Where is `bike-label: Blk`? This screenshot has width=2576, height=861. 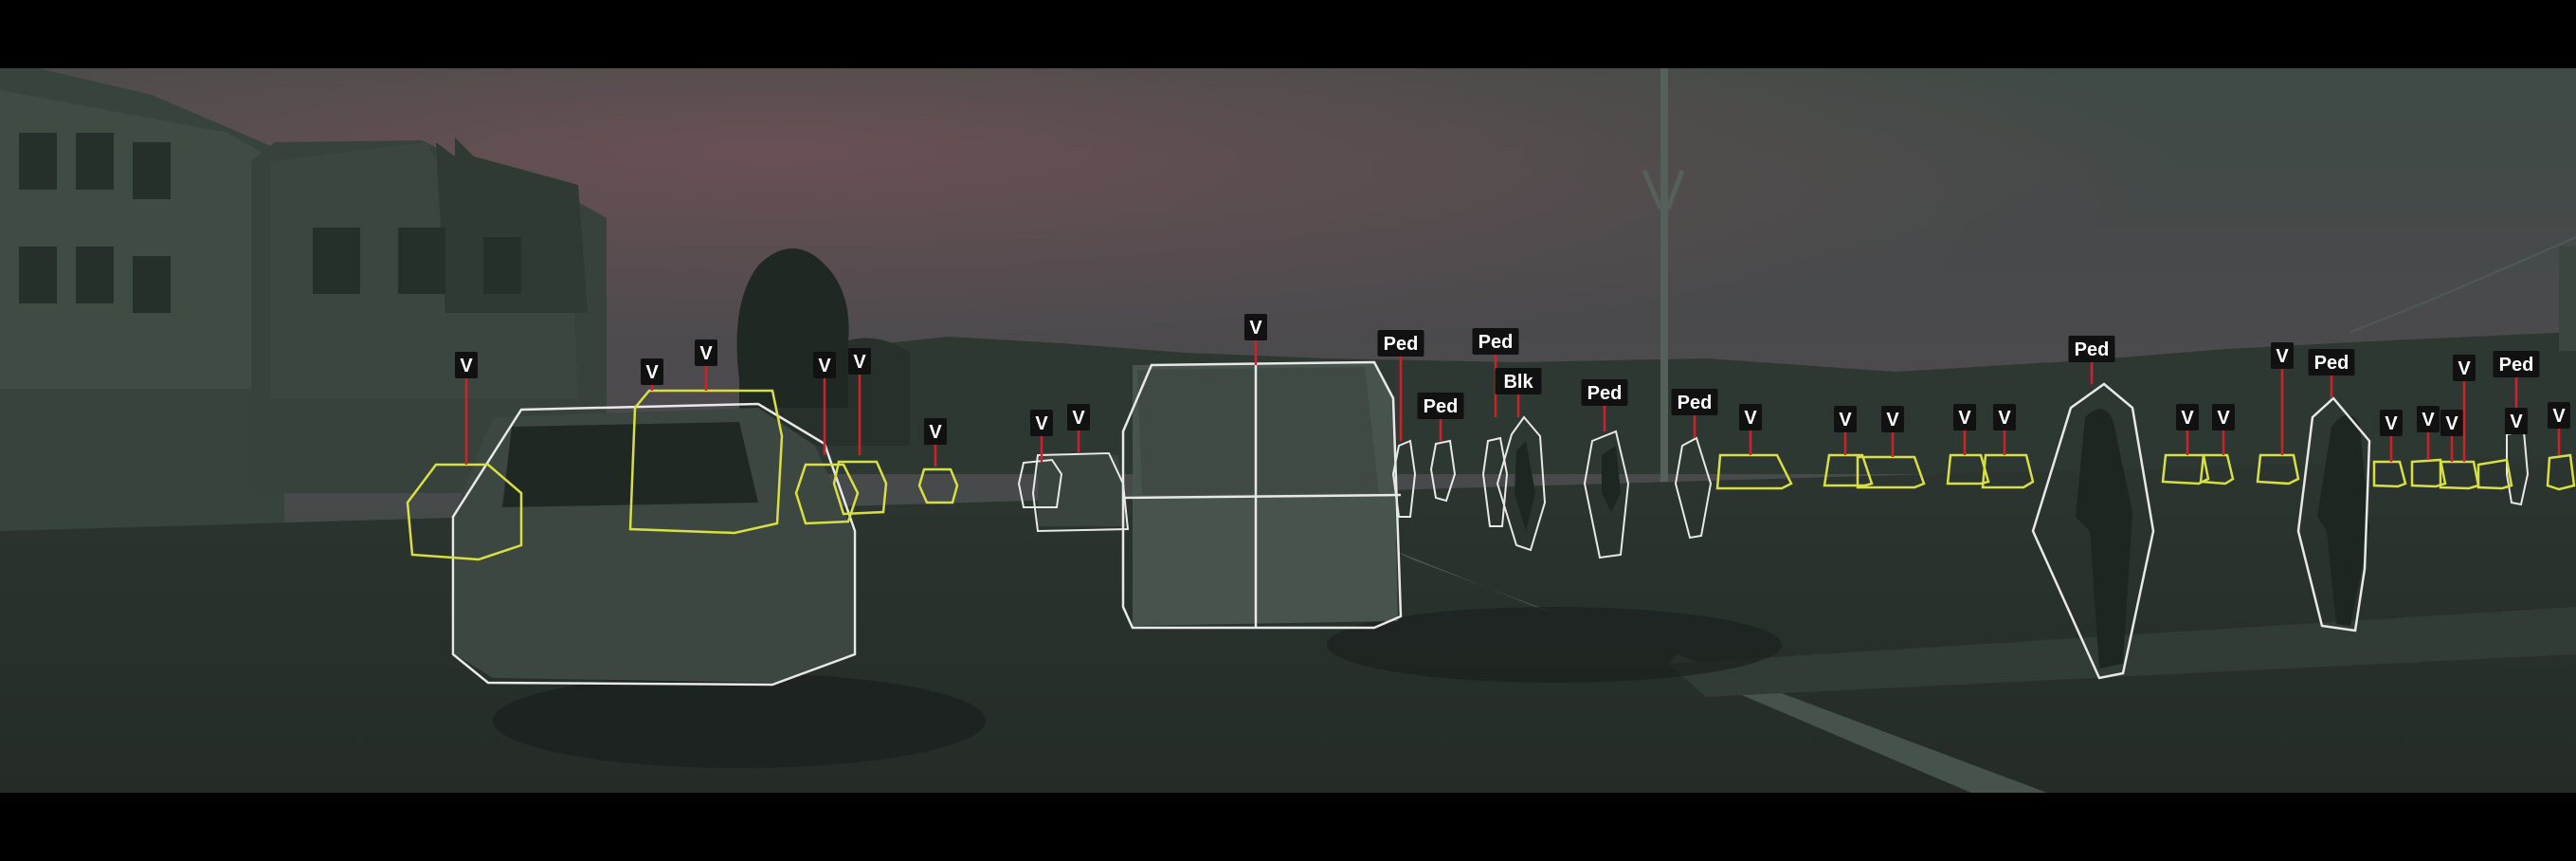
bike-label: Blk is located at coordinates (1518, 382).